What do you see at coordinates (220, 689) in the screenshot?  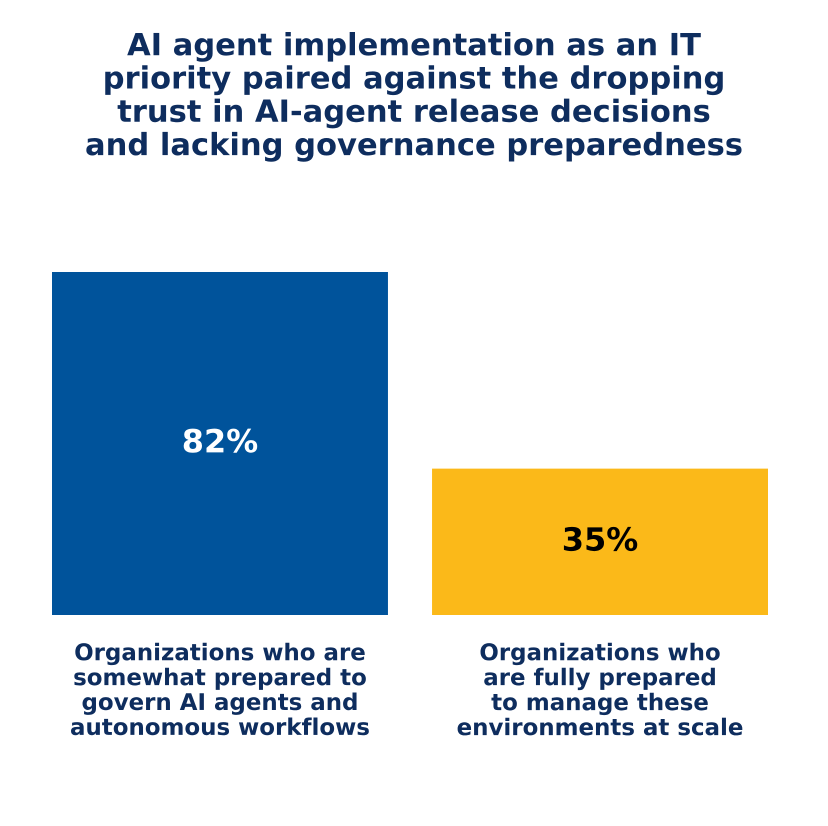 I see `x-tick-label: Organizations who are somewhat prepared to govern AI agents and autonomous workflows` at bounding box center [220, 689].